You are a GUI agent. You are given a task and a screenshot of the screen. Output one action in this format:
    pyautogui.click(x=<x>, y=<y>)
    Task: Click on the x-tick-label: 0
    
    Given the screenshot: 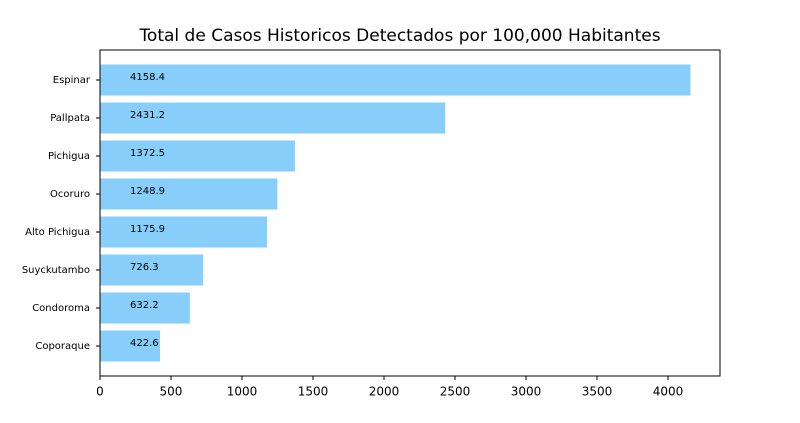 What is the action you would take?
    pyautogui.click(x=100, y=392)
    